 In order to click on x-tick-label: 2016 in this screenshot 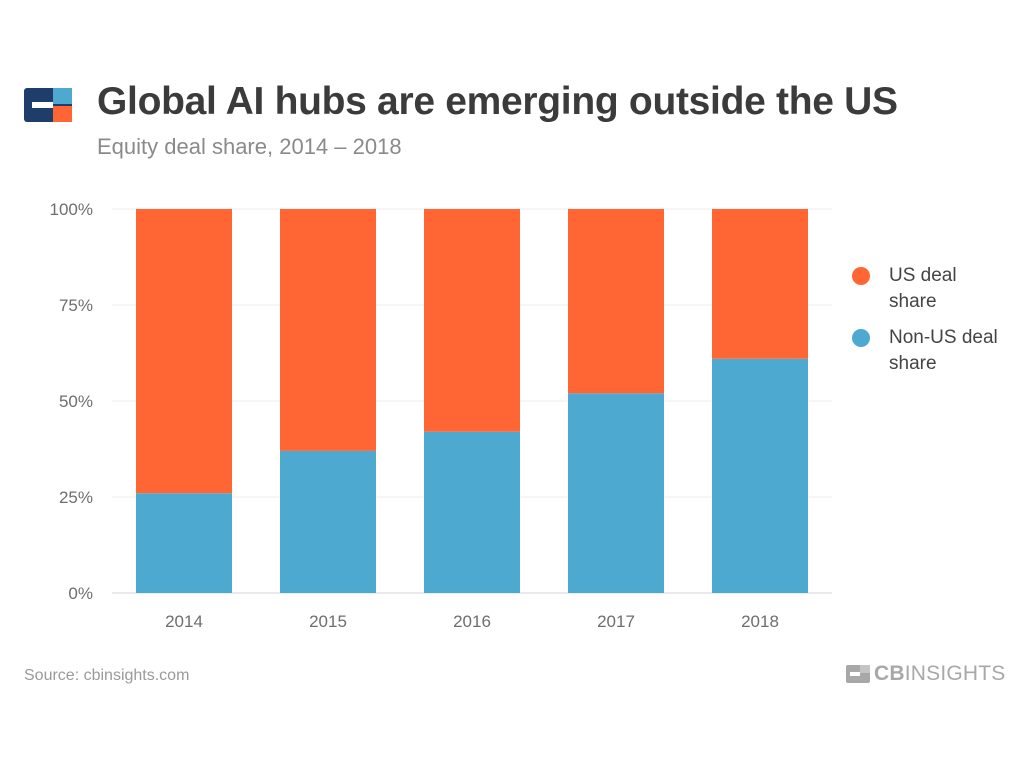, I will do `click(472, 621)`.